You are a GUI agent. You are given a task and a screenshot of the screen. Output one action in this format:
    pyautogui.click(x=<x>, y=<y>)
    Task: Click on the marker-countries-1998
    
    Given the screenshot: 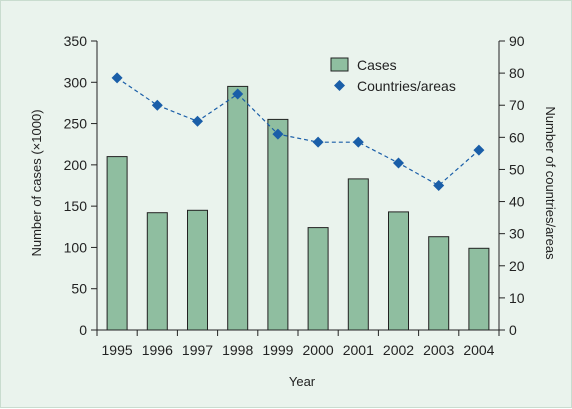 What is the action you would take?
    pyautogui.click(x=238, y=94)
    